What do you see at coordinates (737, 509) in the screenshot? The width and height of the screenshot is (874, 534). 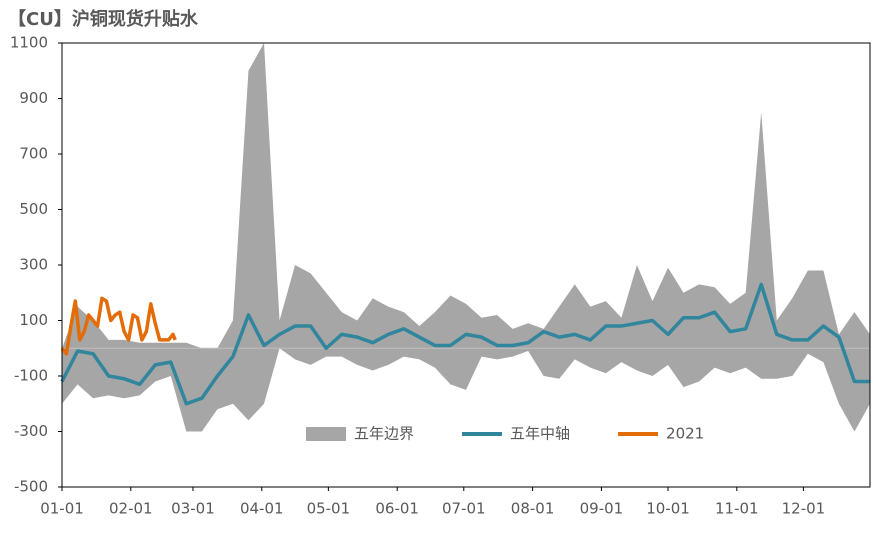 I see `x-tick-label: 11-01` at bounding box center [737, 509].